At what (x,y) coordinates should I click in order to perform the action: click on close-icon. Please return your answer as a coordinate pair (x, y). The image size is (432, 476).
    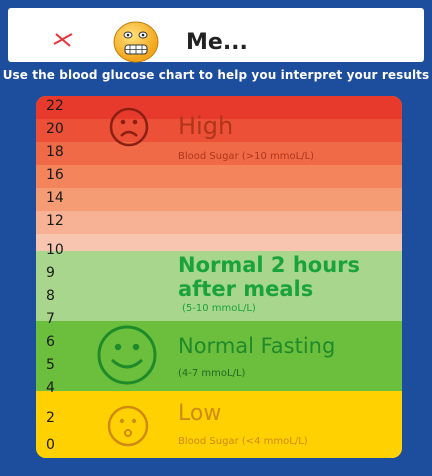
    Looking at the image, I should click on (63, 39).